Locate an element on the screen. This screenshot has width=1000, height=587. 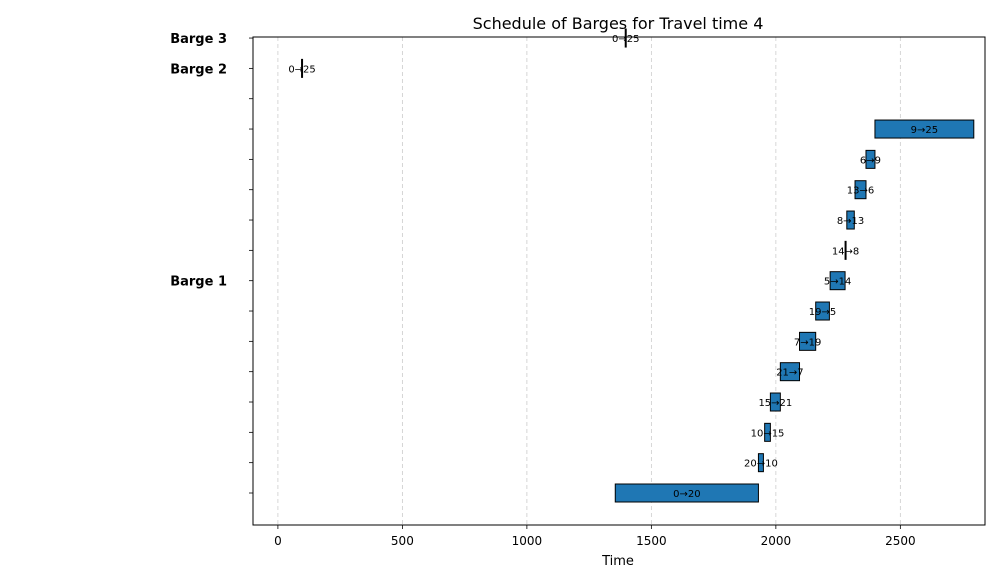
task-label: 20→10 is located at coordinates (761, 464).